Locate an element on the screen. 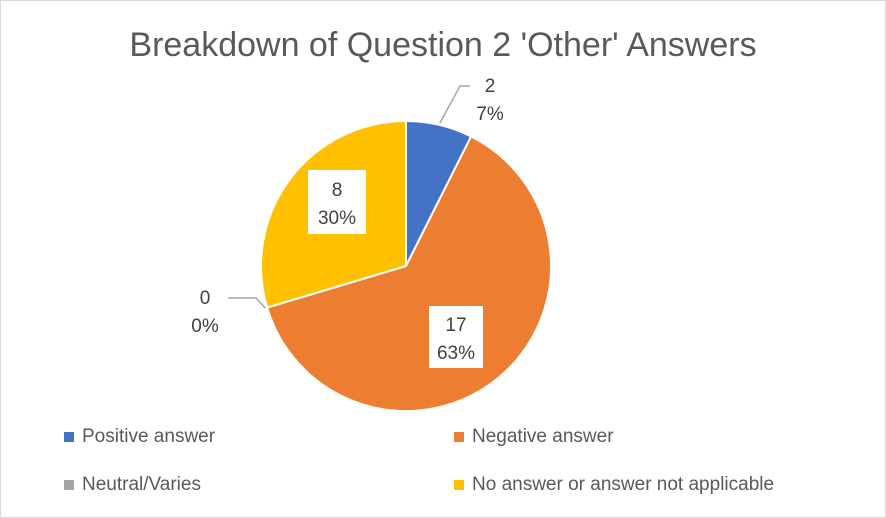 This screenshot has height=518, width=886. legend-label: No answer or answer not applicable is located at coordinates (623, 484).